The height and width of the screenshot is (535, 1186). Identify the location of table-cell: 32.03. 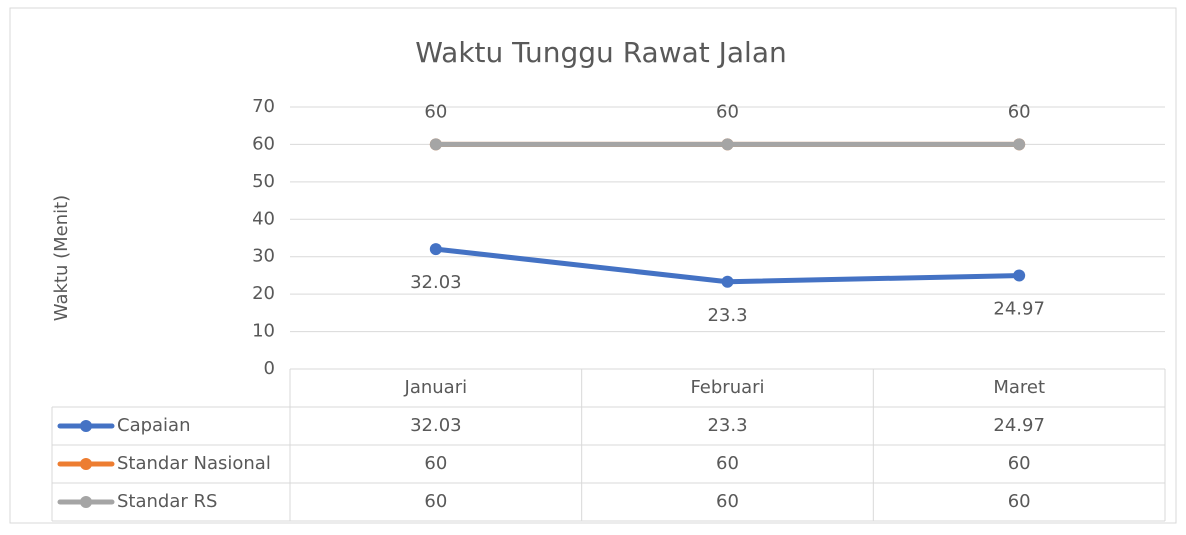
(436, 425).